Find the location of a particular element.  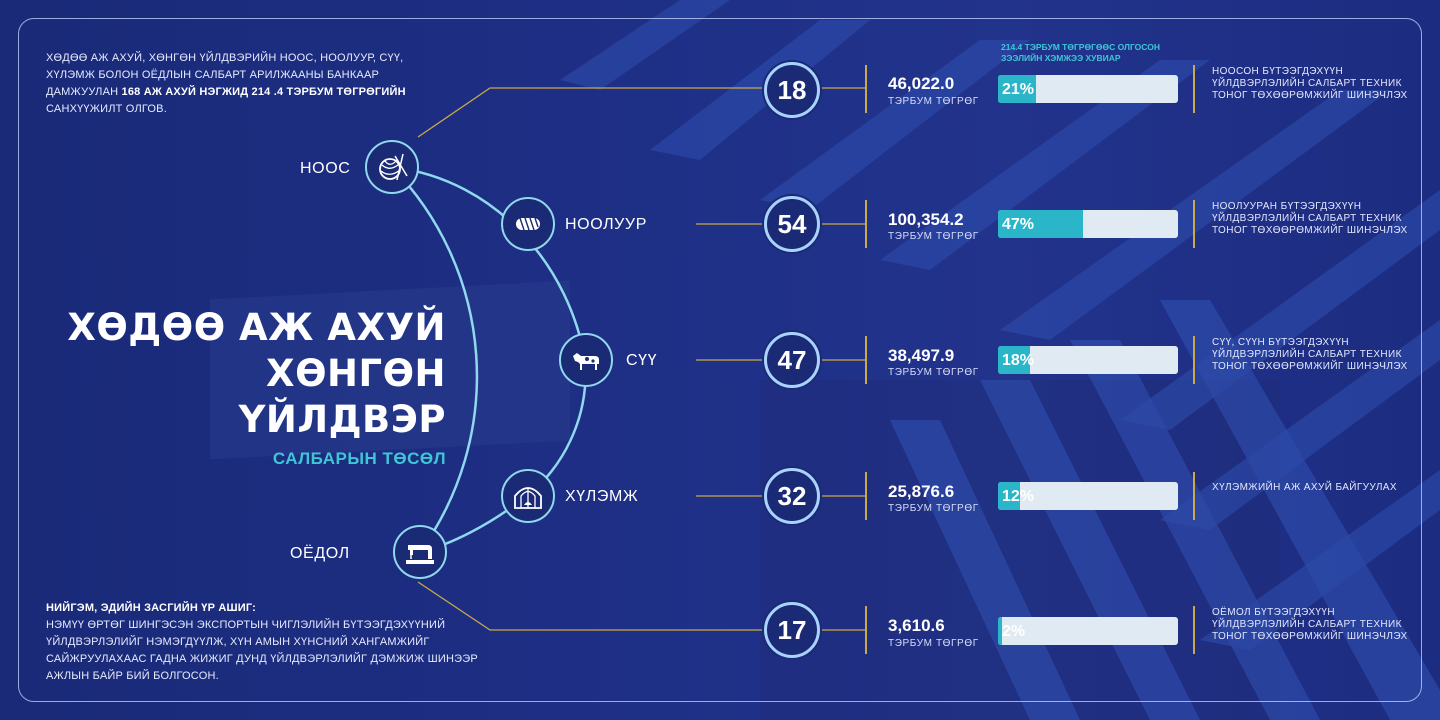

project-count-sewing: 17 is located at coordinates (792, 630).